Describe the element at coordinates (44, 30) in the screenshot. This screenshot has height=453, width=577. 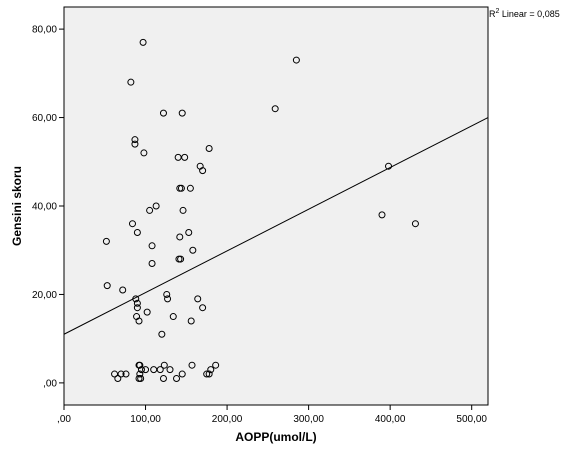
I see `y-tick-label: 80,00` at that location.